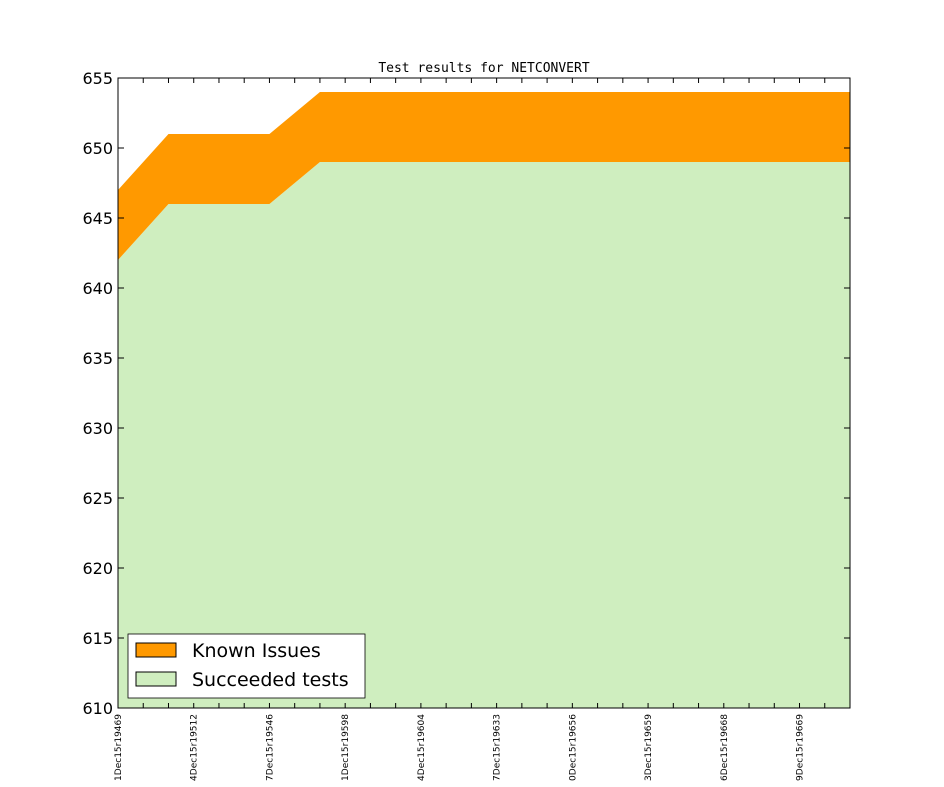 This screenshot has width=944, height=787. What do you see at coordinates (801, 747) in the screenshot?
I see `x-tick-label: 9Dec15r19669` at bounding box center [801, 747].